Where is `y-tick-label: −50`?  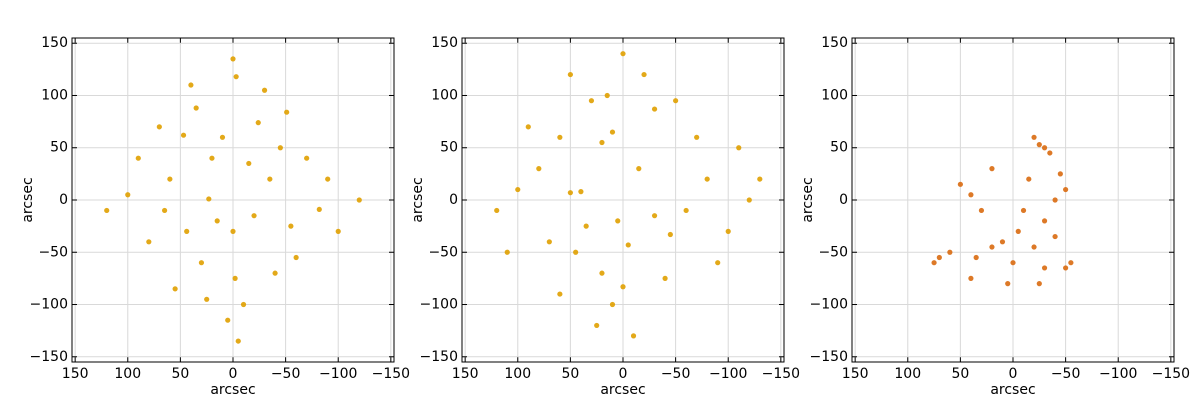 y-tick-label: −50 is located at coordinates (53, 252).